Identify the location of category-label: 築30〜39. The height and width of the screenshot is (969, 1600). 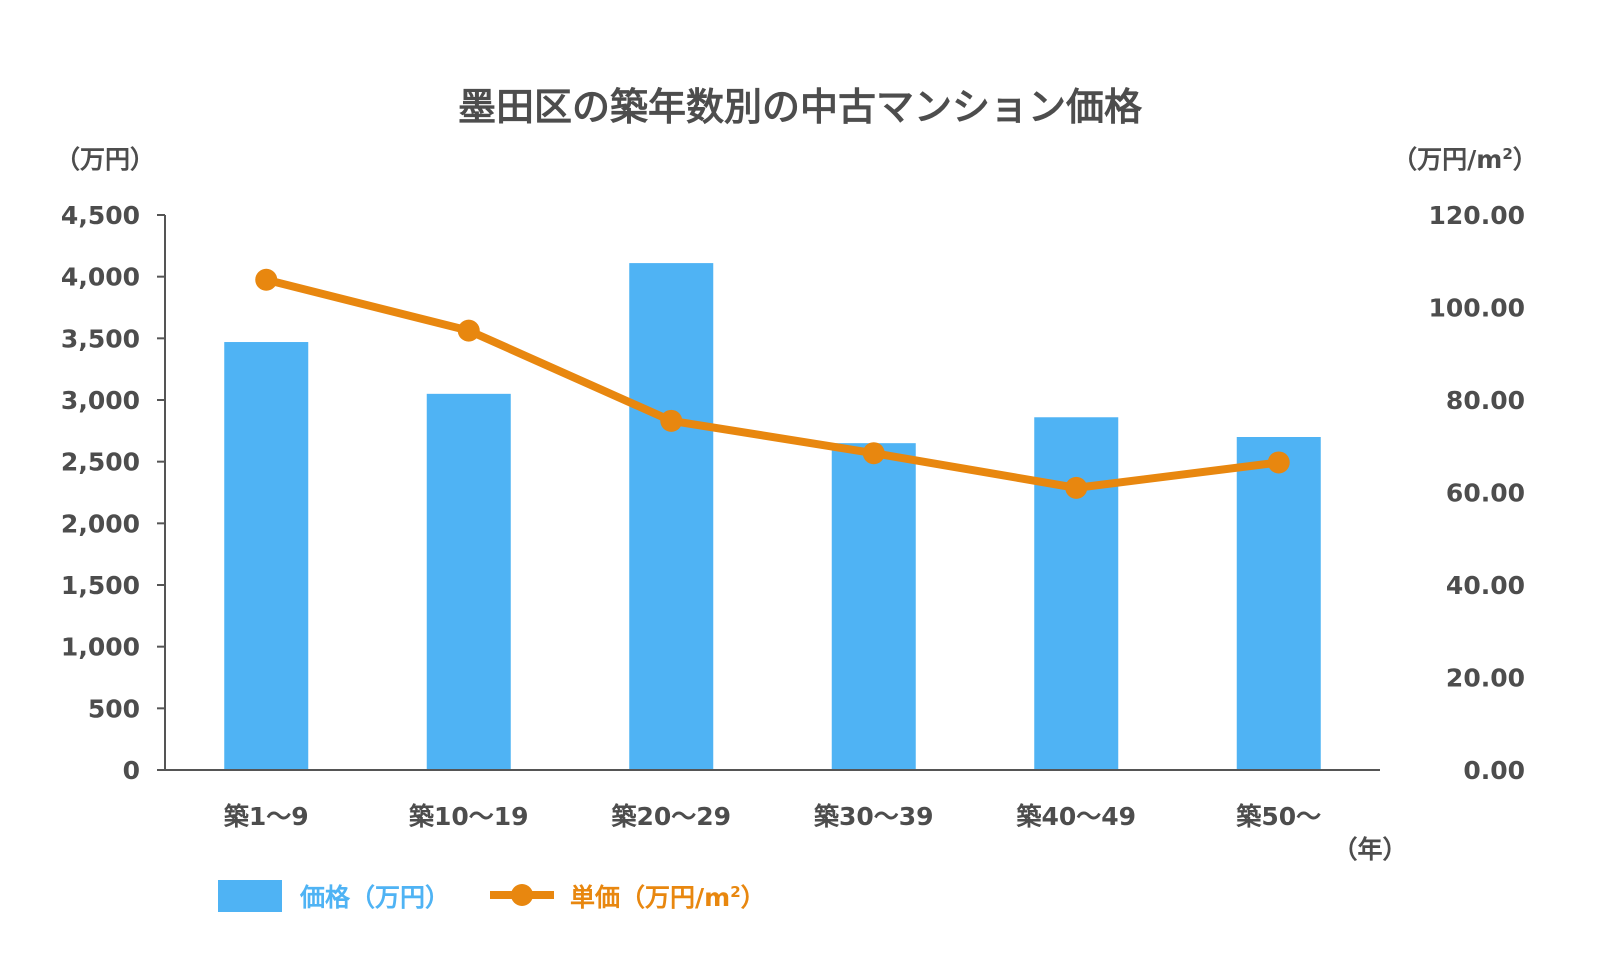
(873, 816).